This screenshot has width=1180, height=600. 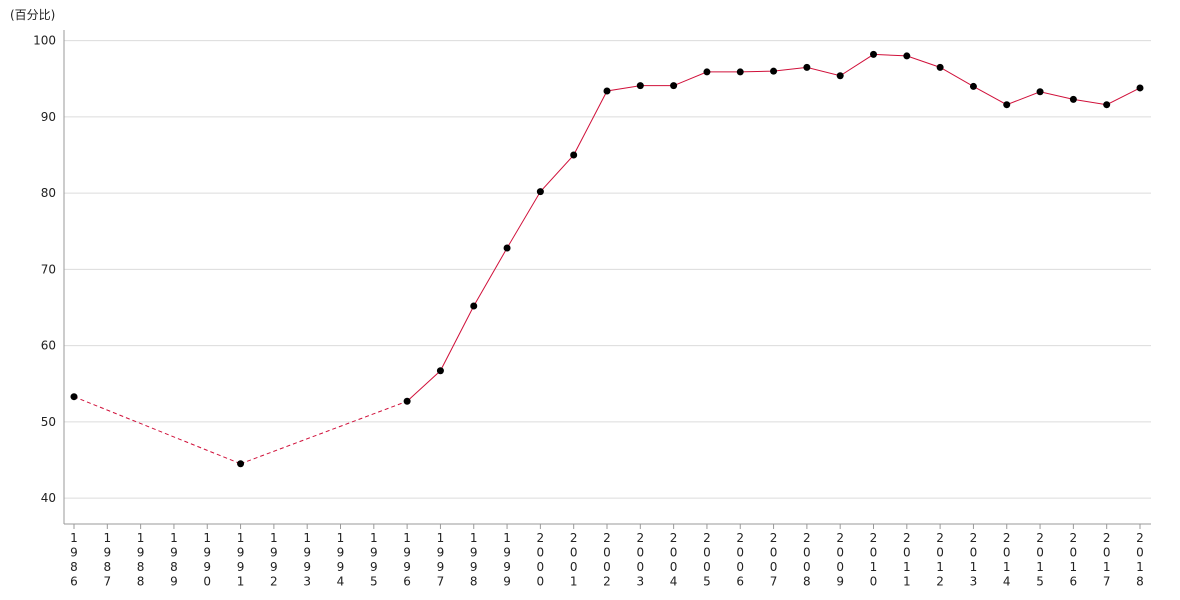 What do you see at coordinates (44, 41) in the screenshot?
I see `y-tick-label: 100` at bounding box center [44, 41].